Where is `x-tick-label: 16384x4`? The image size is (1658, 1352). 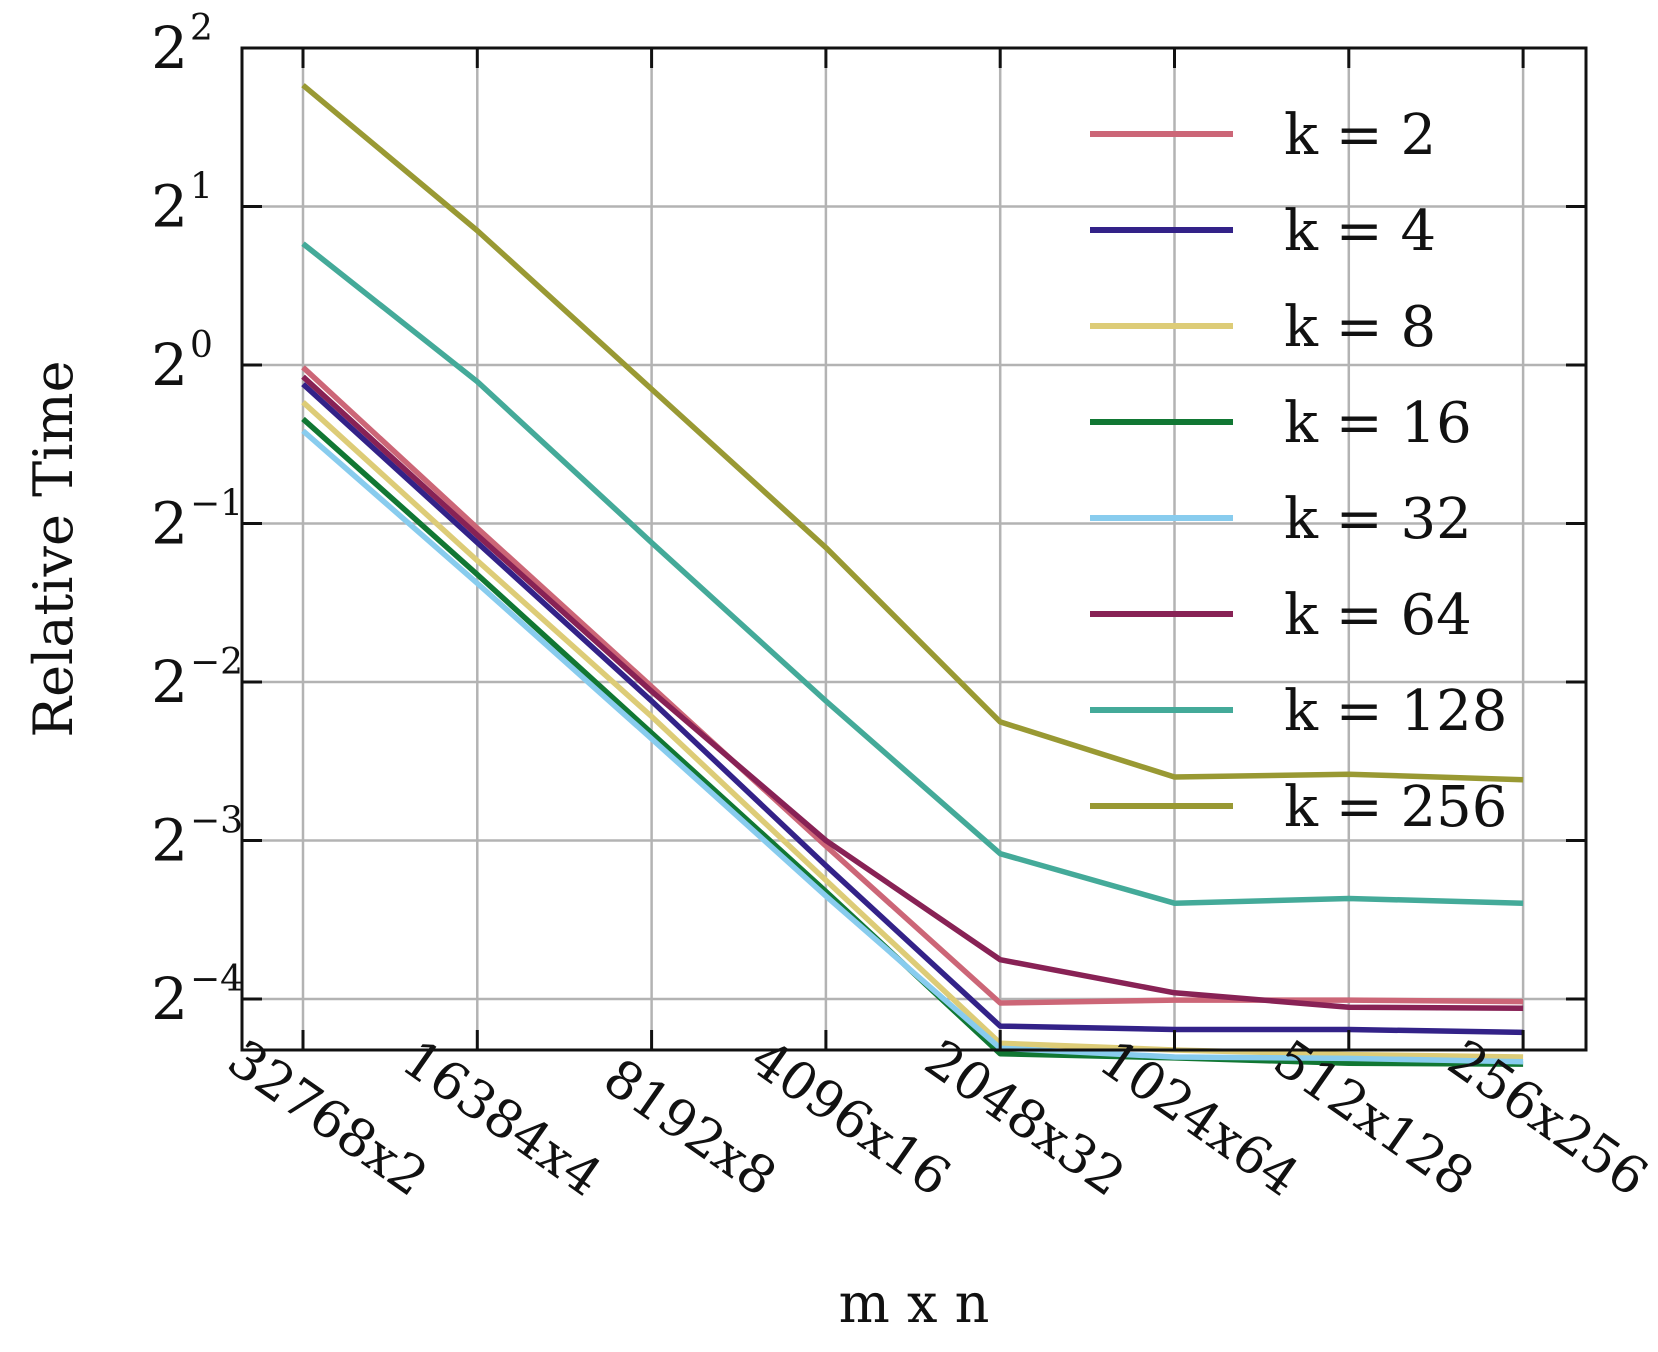 x-tick-label: 16384x4 is located at coordinates (501, 1119).